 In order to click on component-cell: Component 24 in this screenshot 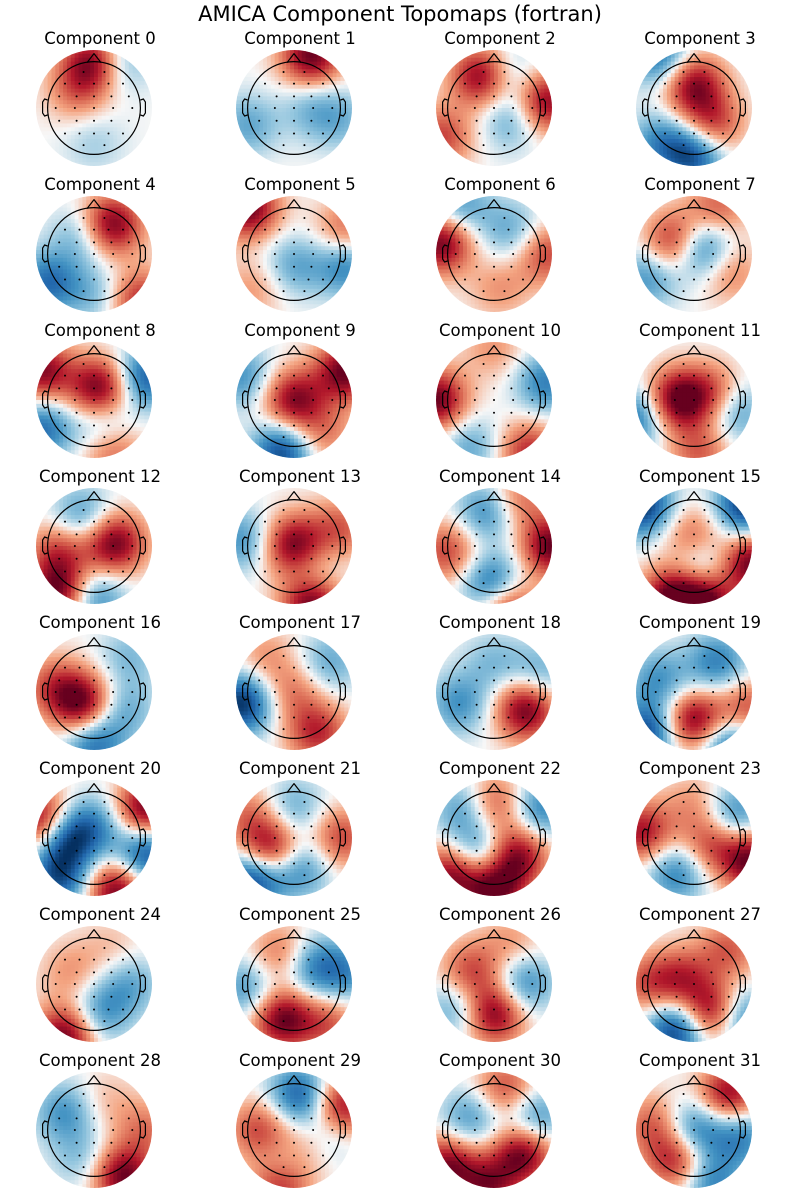, I will do `click(100, 959)`.